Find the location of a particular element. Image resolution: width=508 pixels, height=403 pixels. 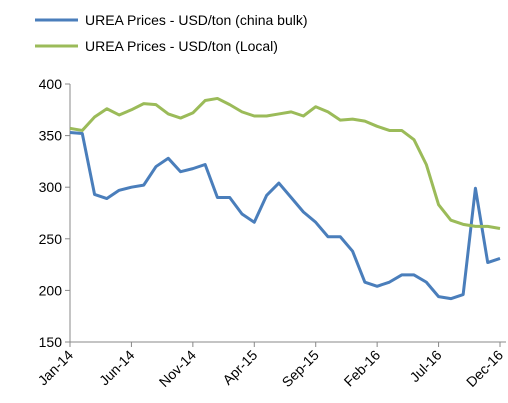

y-tick-label: 250 is located at coordinates (51, 239).